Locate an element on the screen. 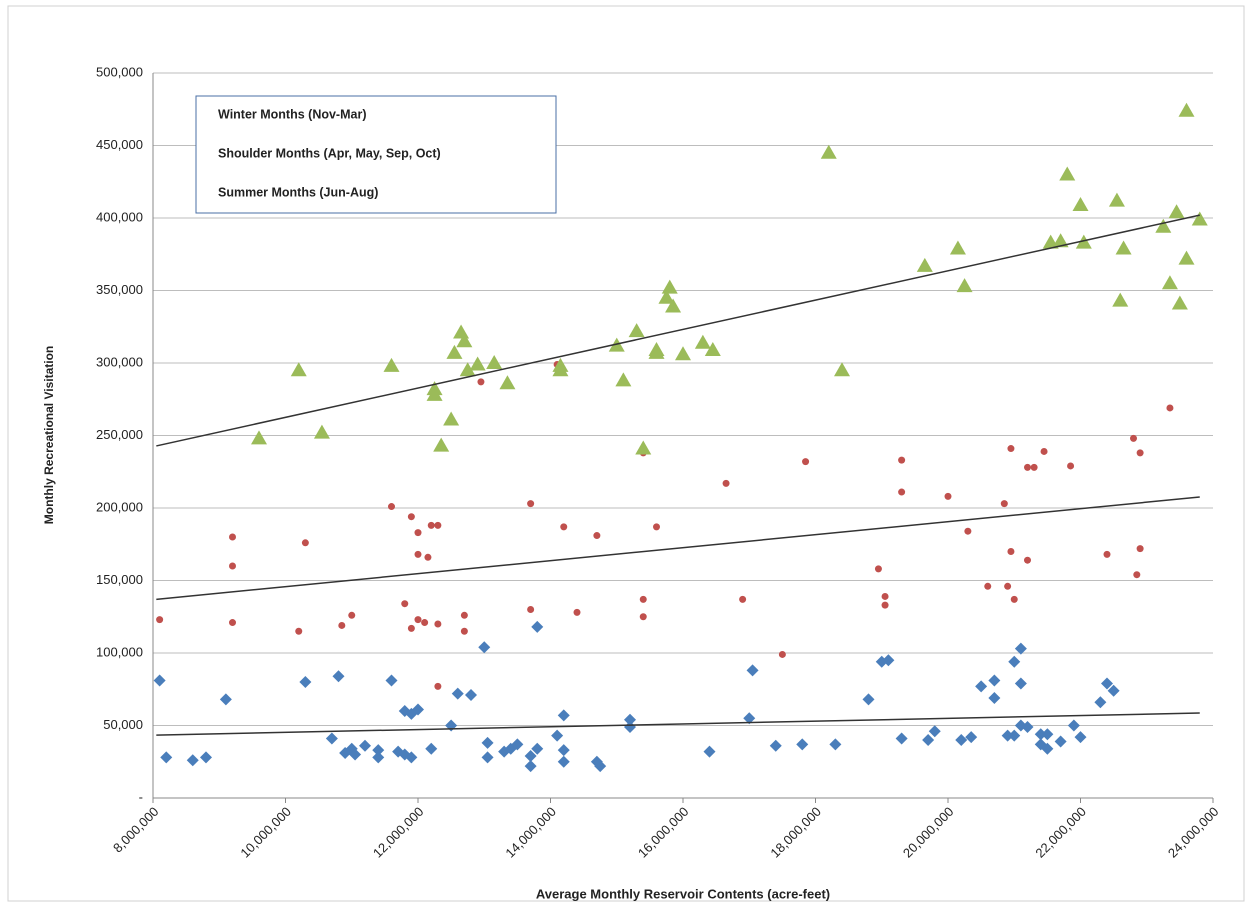  y-tick-label: 100,000 is located at coordinates (119, 651).